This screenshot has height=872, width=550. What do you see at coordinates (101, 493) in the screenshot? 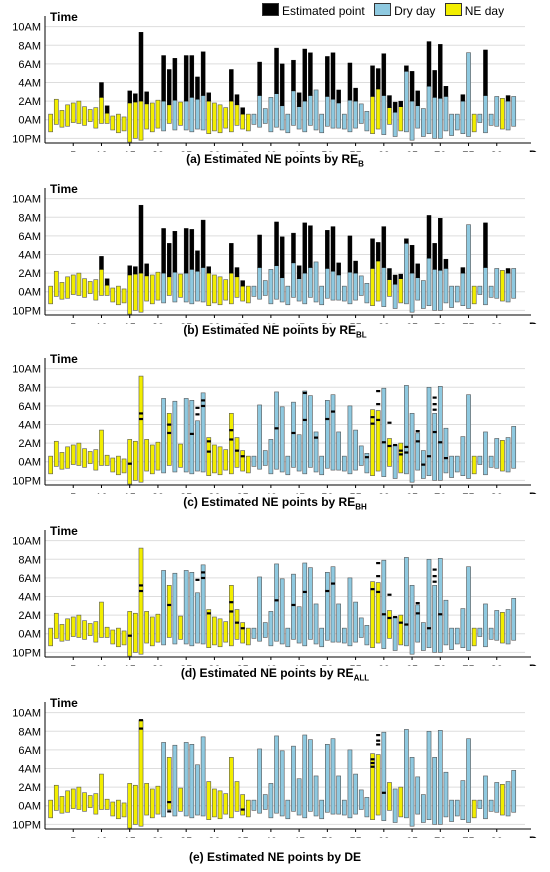
I see `x-tick-label: 10` at bounding box center [101, 493].